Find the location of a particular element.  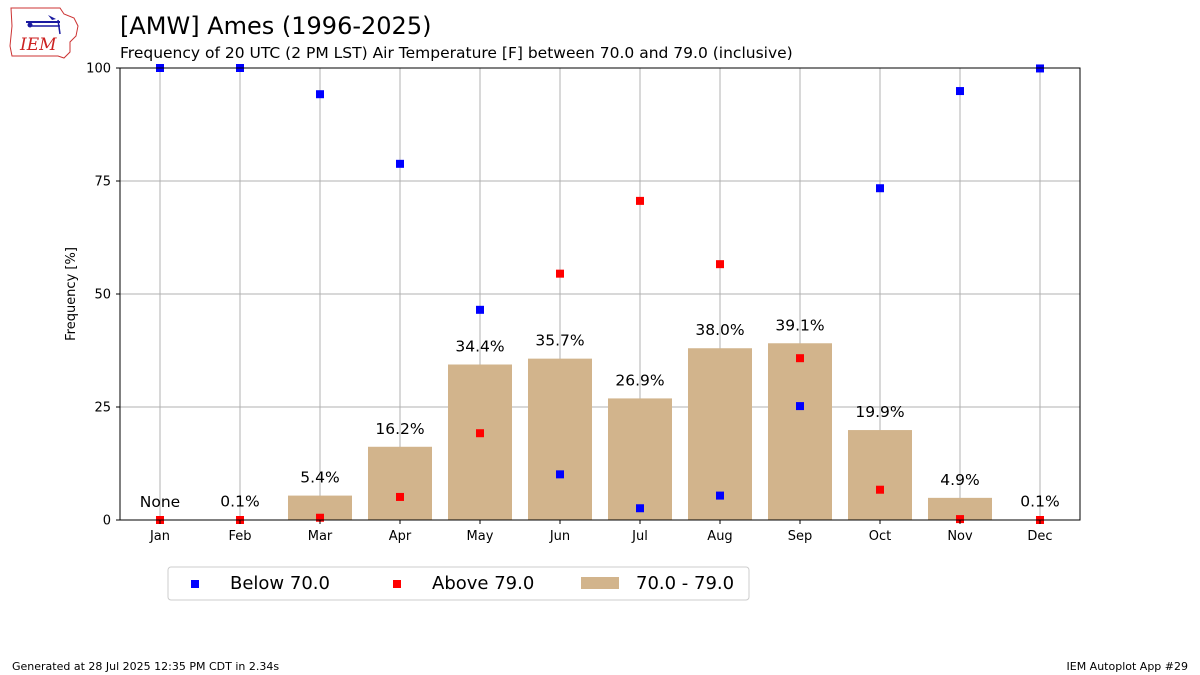

logo-text: IEM is located at coordinates (38, 45).